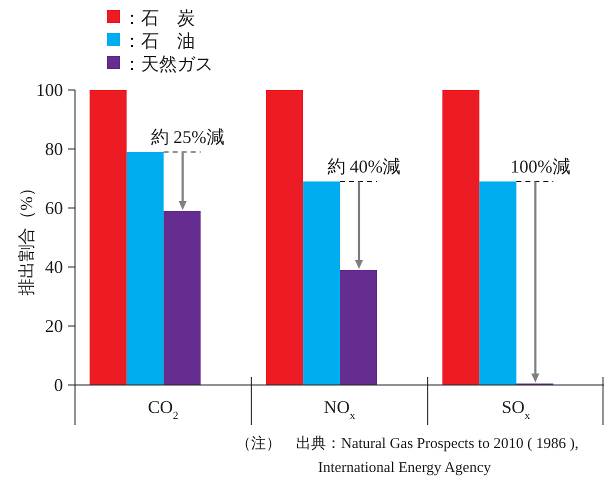 The height and width of the screenshot is (485, 604). What do you see at coordinates (58, 385) in the screenshot?
I see `y-tick-label: 0` at bounding box center [58, 385].